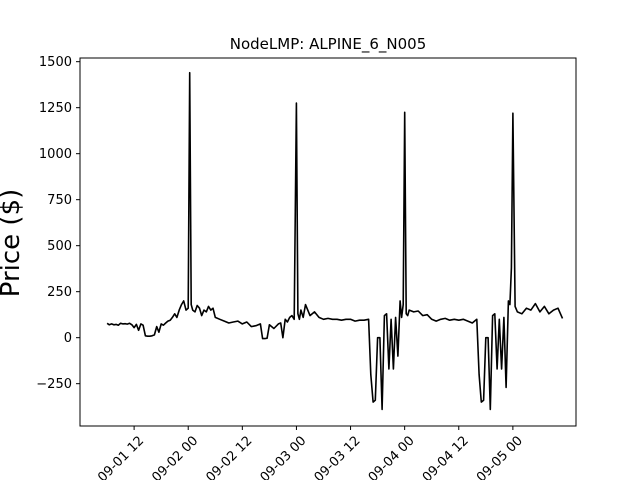  What do you see at coordinates (55, 154) in the screenshot?
I see `y-tick-label: 1000` at bounding box center [55, 154].